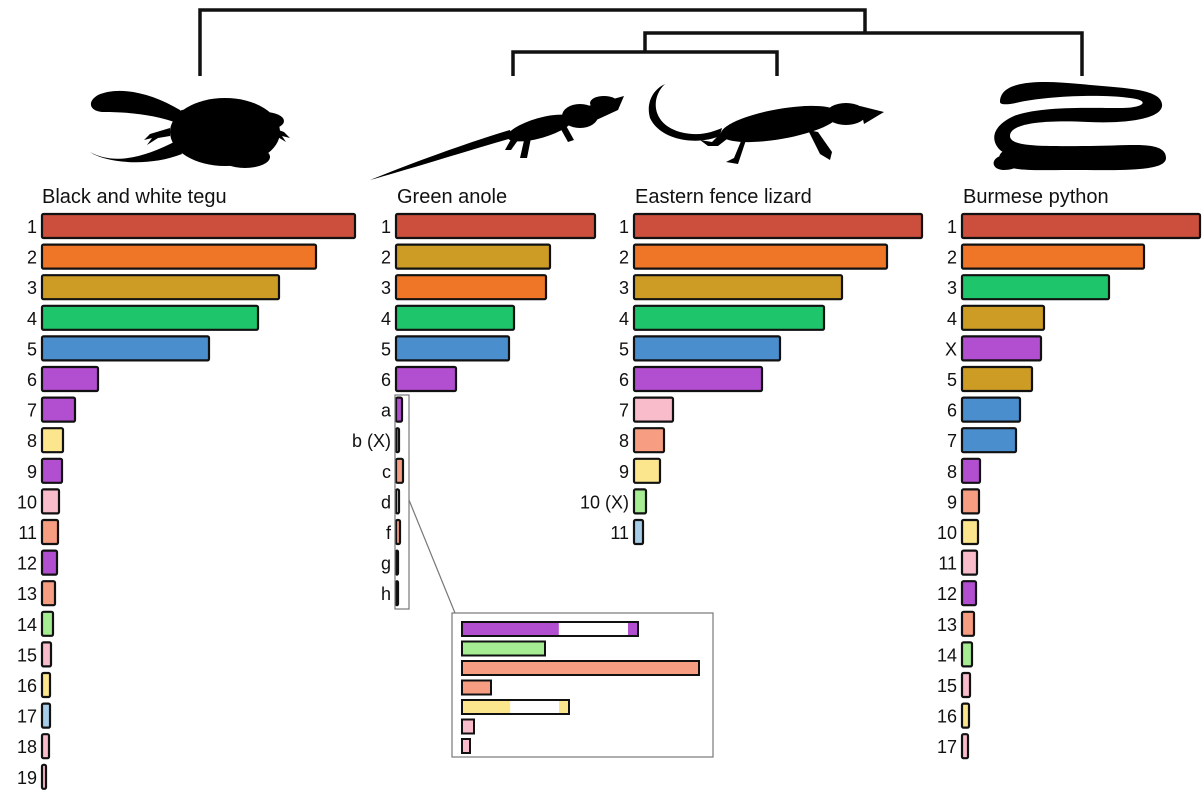 This screenshot has height=797, width=1202. Describe the element at coordinates (398, 532) in the screenshot. I see `chromosome-bar-f` at that location.